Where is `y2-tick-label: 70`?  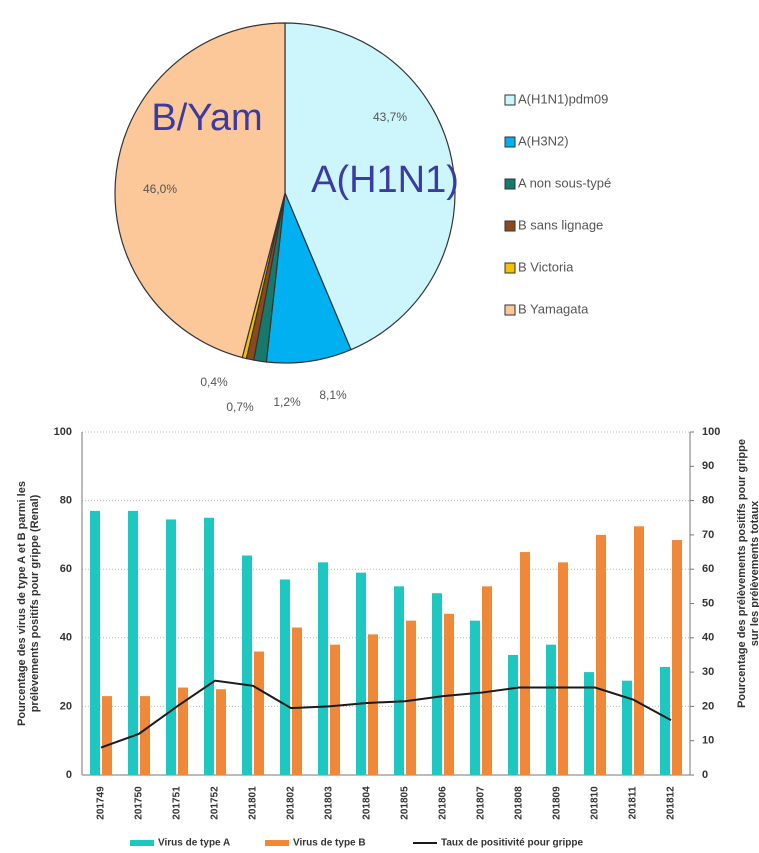
y2-tick-label: 70 is located at coordinates (708, 535).